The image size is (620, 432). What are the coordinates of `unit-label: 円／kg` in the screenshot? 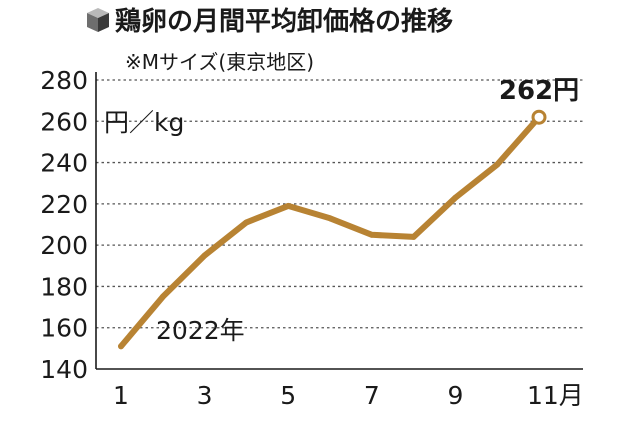 It's located at (144, 122).